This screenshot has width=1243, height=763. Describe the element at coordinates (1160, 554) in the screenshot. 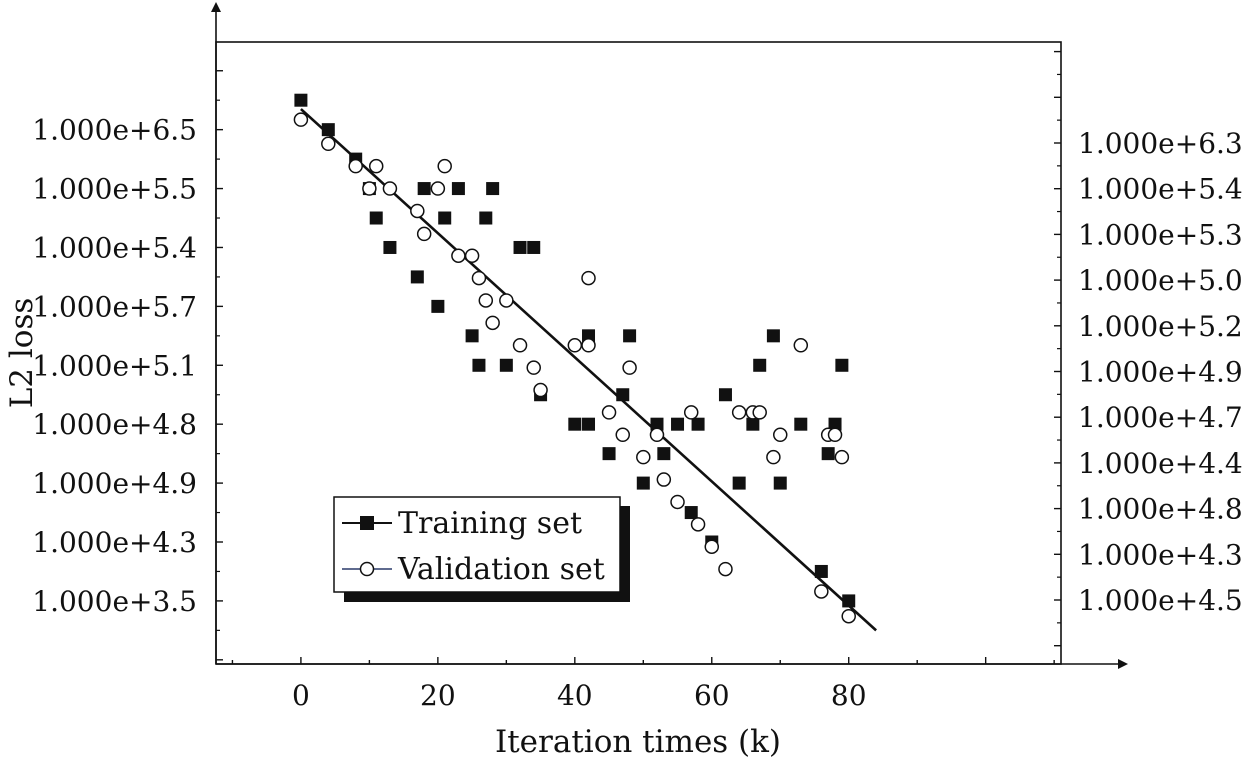

I see `right-tick-label: 1.000e+4.32` at that location.